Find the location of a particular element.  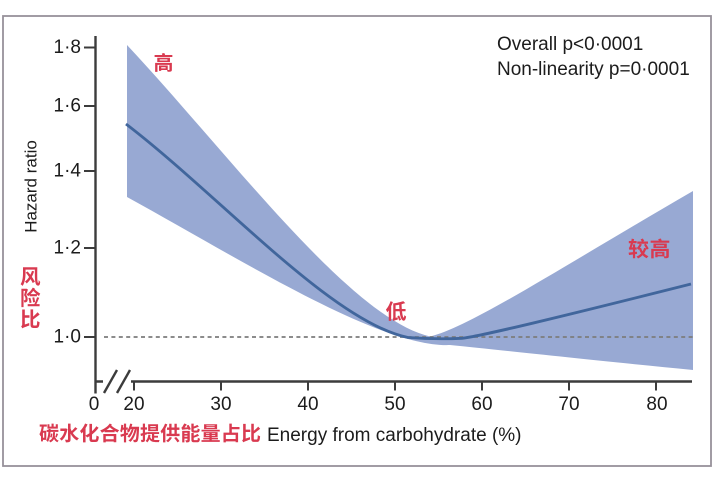

svg-text: 80 is located at coordinates (656, 404).